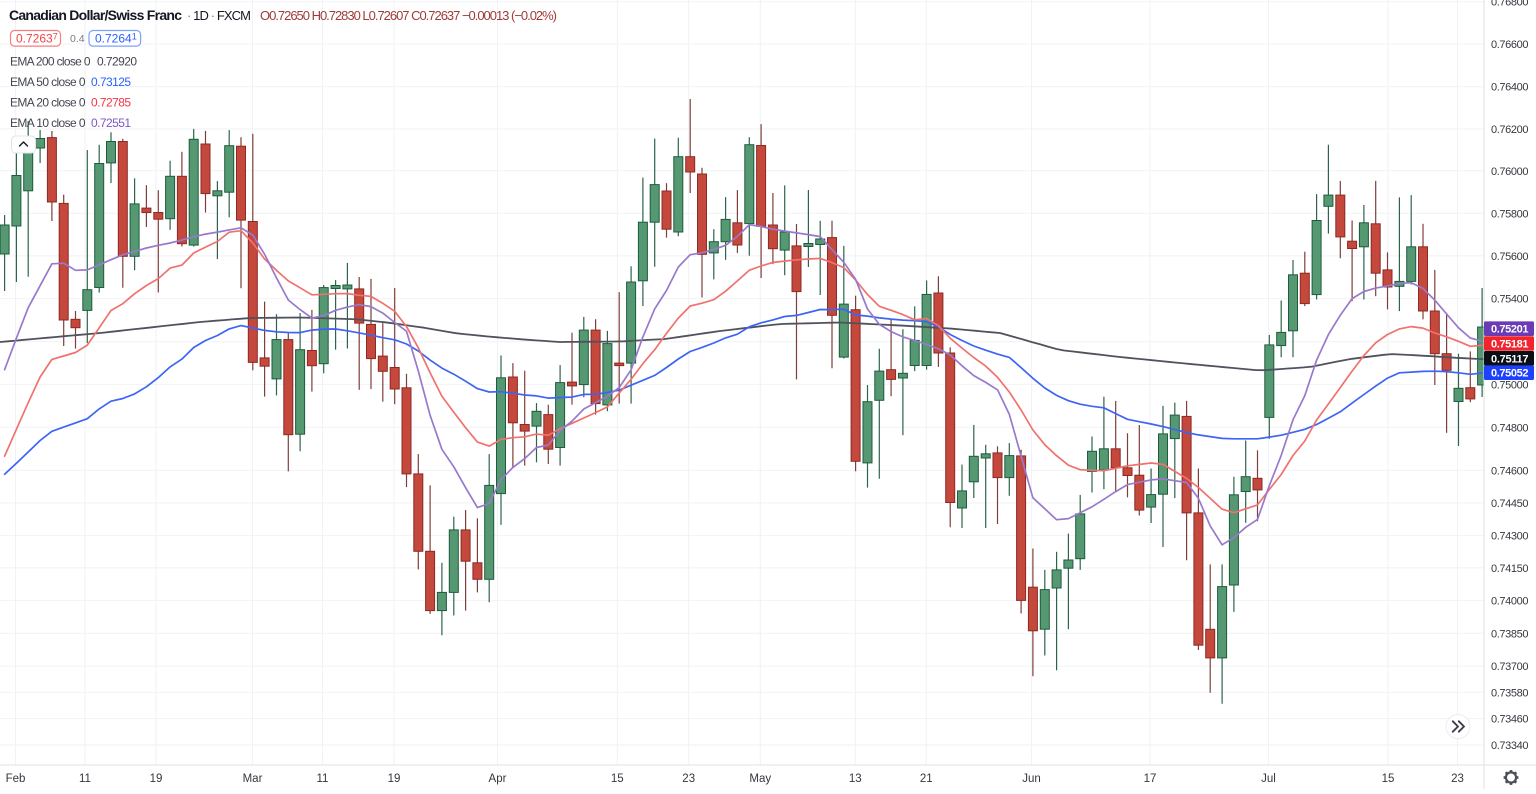 The height and width of the screenshot is (794, 1536). What do you see at coordinates (1510, 130) in the screenshot?
I see `svg-text: 0.76200` at bounding box center [1510, 130].